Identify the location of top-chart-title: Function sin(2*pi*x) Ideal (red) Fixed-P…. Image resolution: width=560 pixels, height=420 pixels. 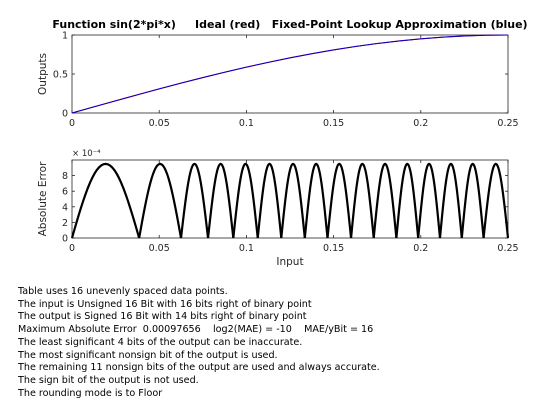
(289, 24).